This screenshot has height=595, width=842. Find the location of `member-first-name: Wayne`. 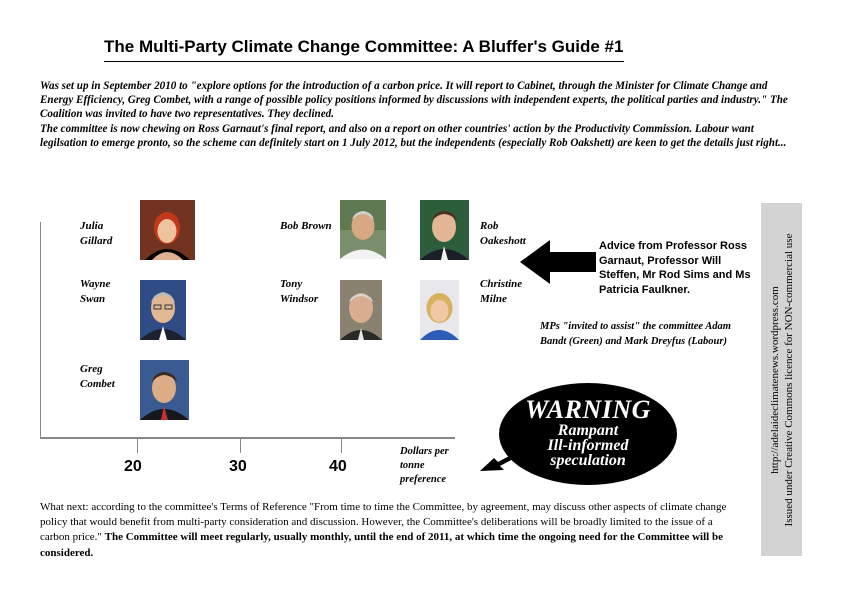

member-first-name: Wayne is located at coordinates (95, 284).